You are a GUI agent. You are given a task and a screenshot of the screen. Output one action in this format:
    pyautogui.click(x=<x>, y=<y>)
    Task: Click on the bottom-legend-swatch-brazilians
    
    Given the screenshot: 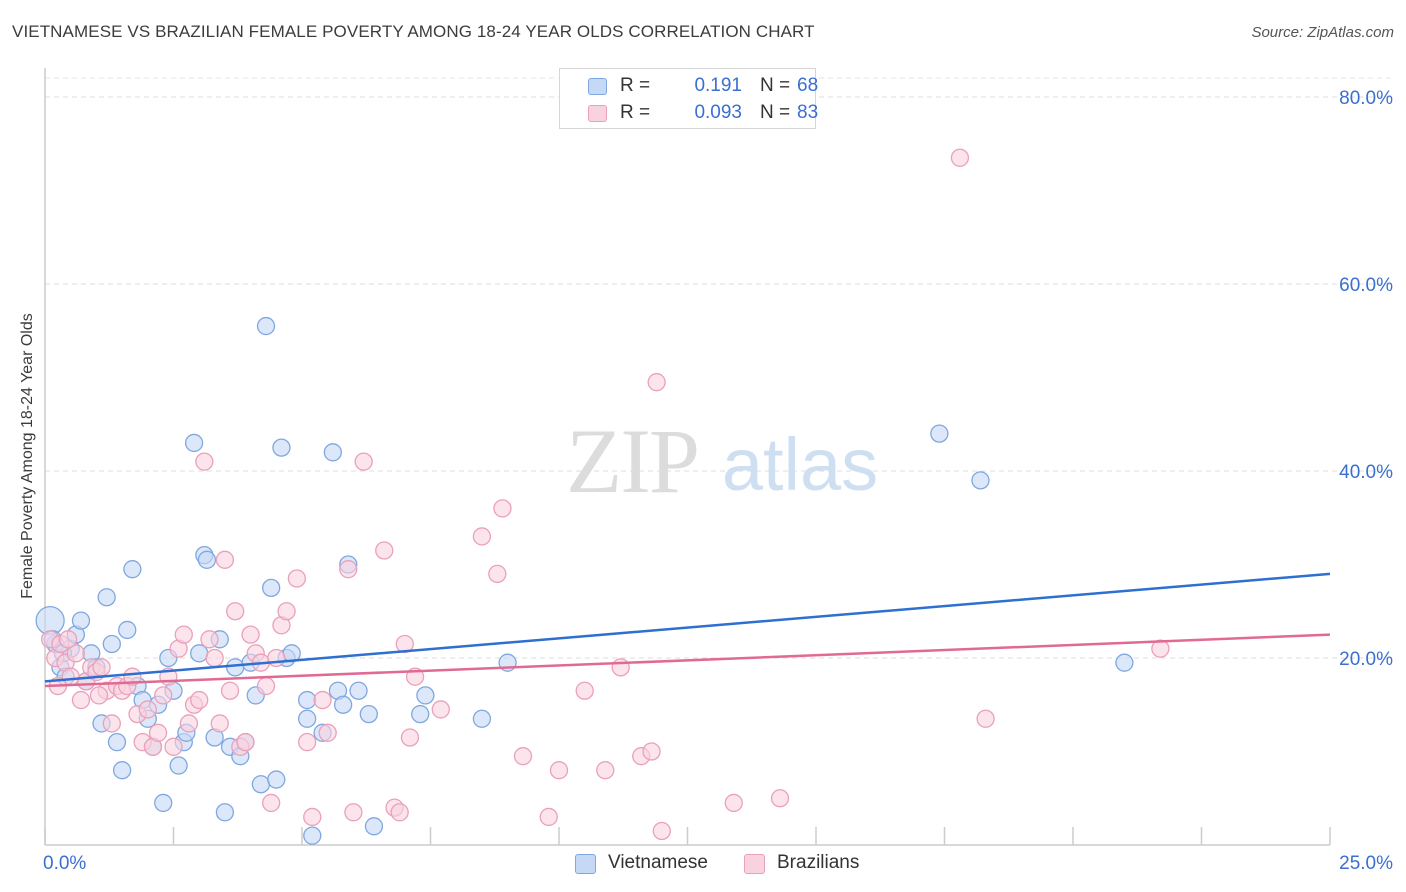 What is the action you would take?
    pyautogui.click(x=754, y=864)
    